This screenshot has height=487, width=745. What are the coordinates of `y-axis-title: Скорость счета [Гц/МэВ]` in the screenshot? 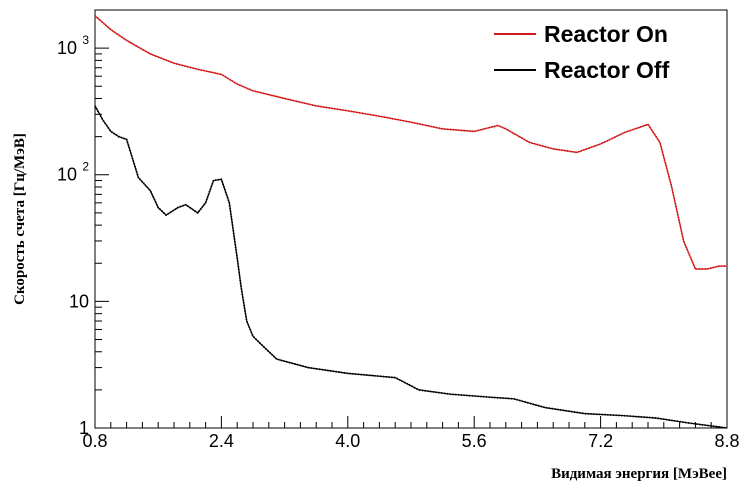 It's located at (20, 219).